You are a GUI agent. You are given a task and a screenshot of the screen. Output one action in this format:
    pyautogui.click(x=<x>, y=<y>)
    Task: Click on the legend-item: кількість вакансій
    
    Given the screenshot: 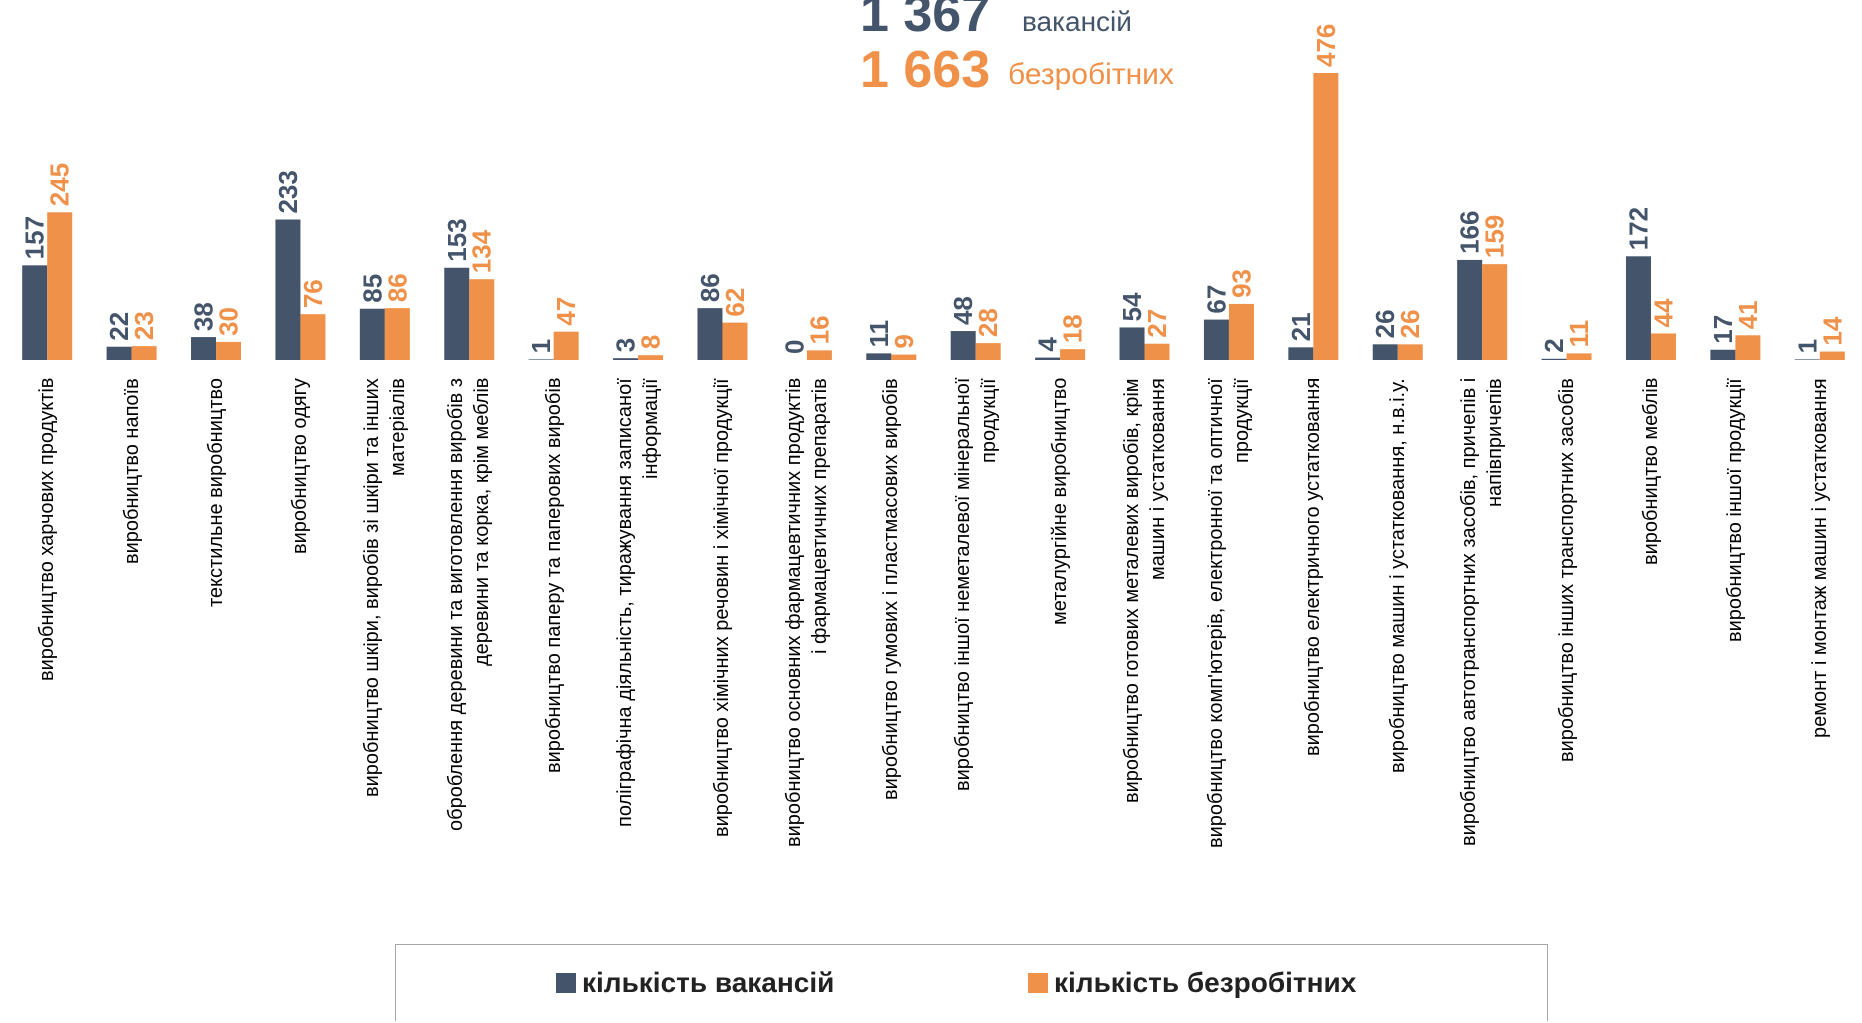 What is the action you would take?
    pyautogui.click(x=695, y=983)
    